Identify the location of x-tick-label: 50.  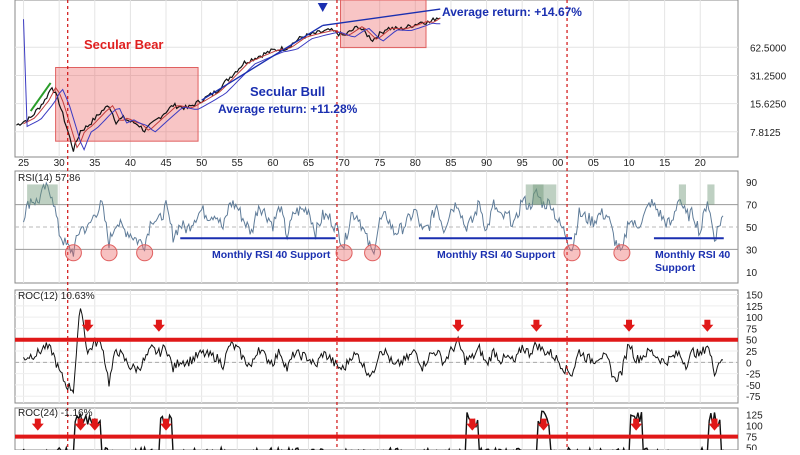
(202, 163).